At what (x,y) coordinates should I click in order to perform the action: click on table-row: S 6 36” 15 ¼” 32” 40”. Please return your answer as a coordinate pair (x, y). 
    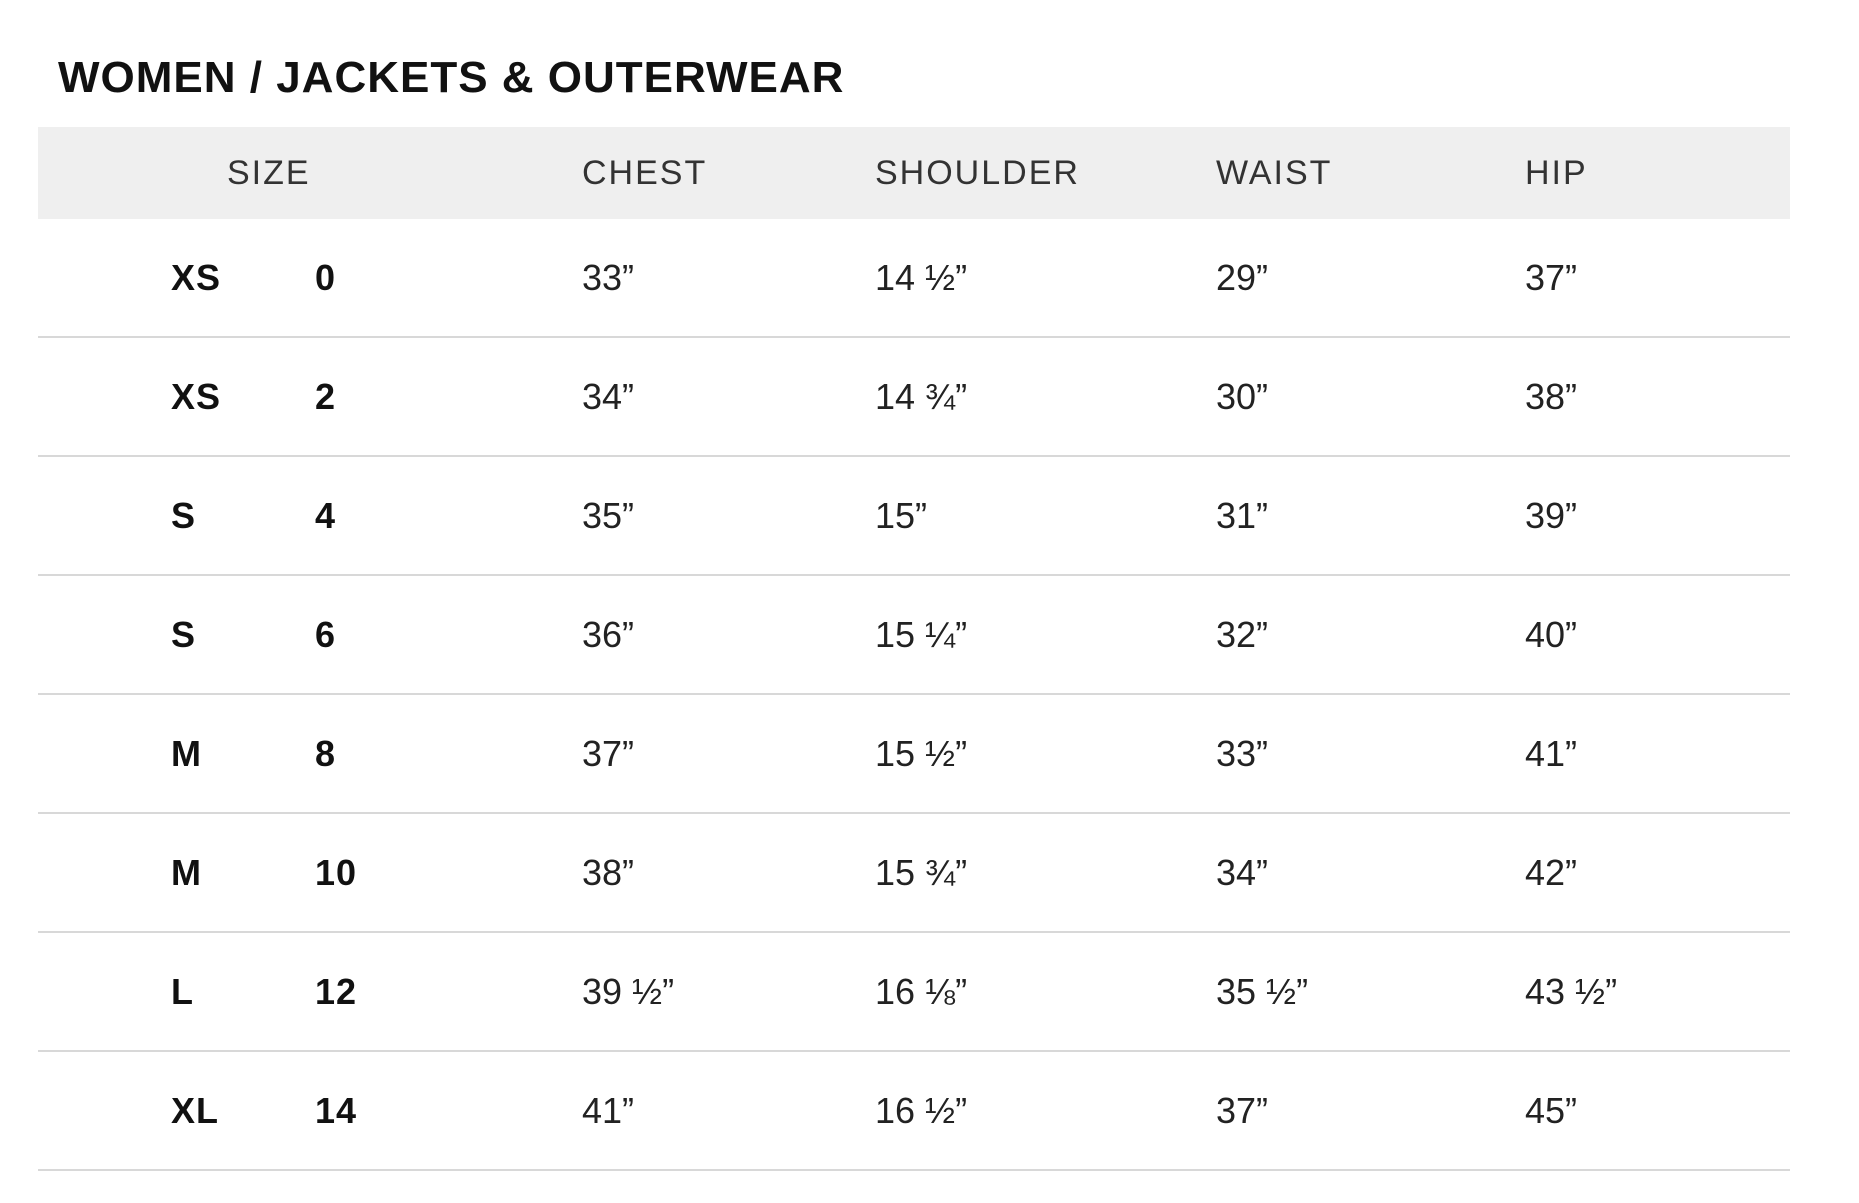
    Looking at the image, I should click on (914, 635).